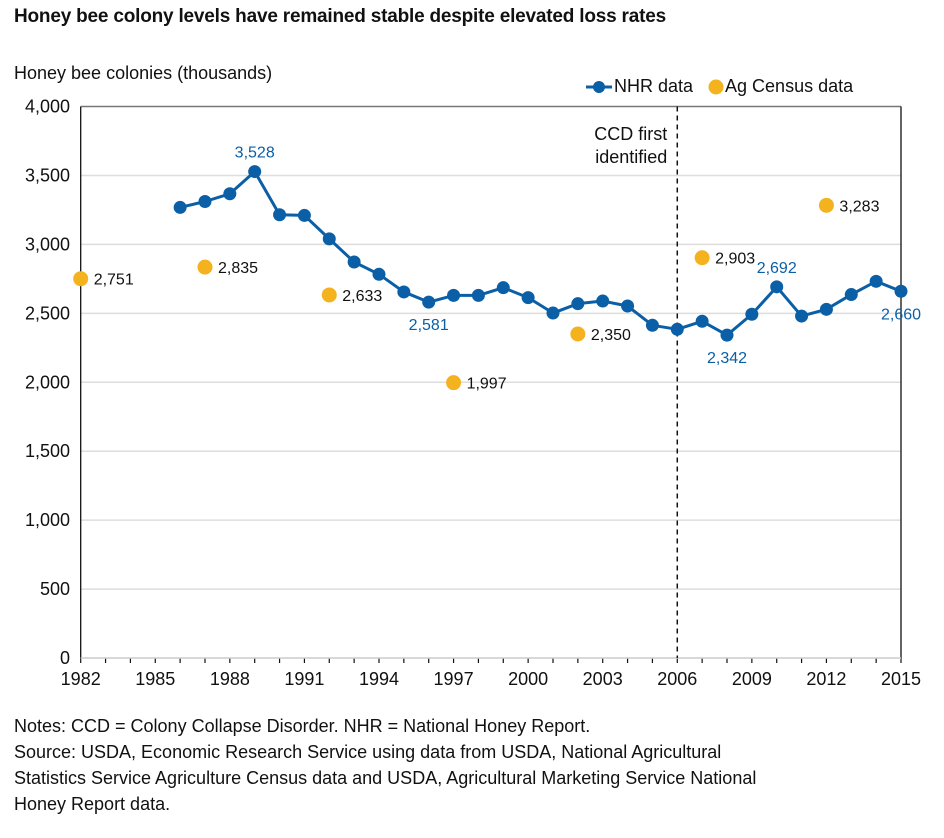 The image size is (944, 838). Describe the element at coordinates (47, 451) in the screenshot. I see `y-tick-label: 1,500` at that location.